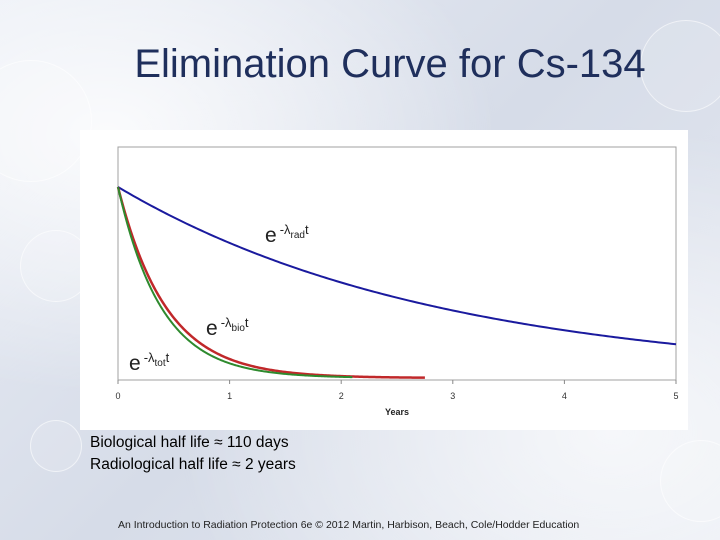  Describe the element at coordinates (149, 362) in the screenshot. I see `curve-label-tot: e -λtott` at that location.